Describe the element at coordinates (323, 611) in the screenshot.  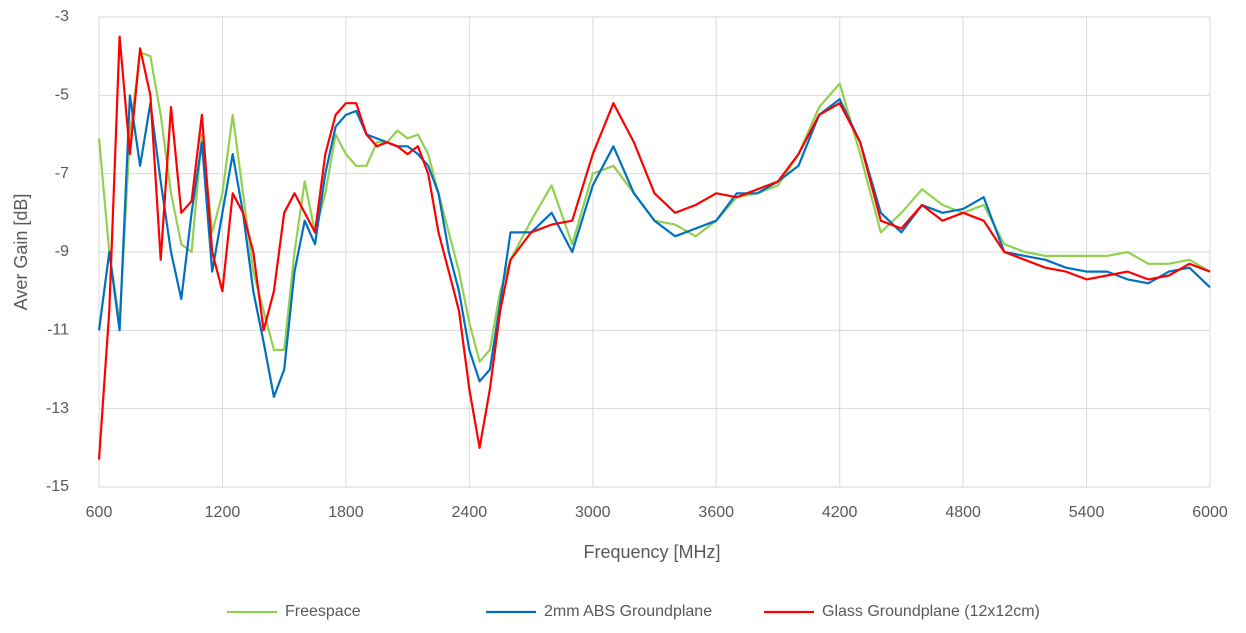
I see `legend-label: Freespace` at that location.